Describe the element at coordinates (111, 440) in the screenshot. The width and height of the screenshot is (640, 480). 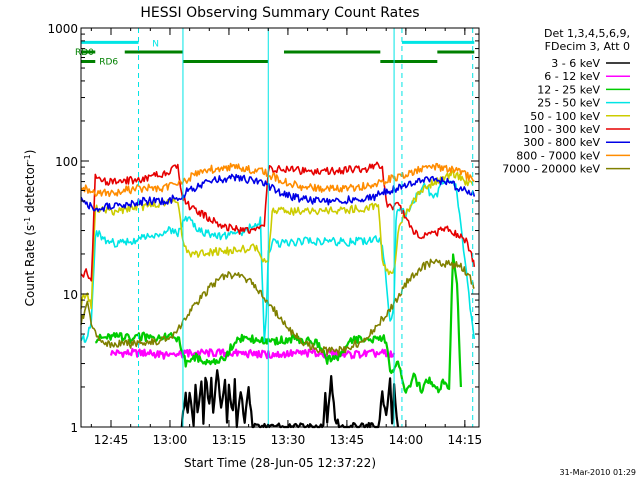
I see `x-tick-label: 12:45` at that location.